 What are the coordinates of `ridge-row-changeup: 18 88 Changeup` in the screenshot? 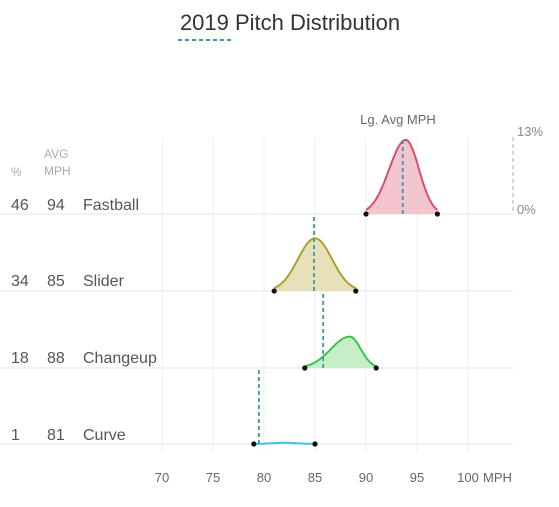 It's located at (256, 331).